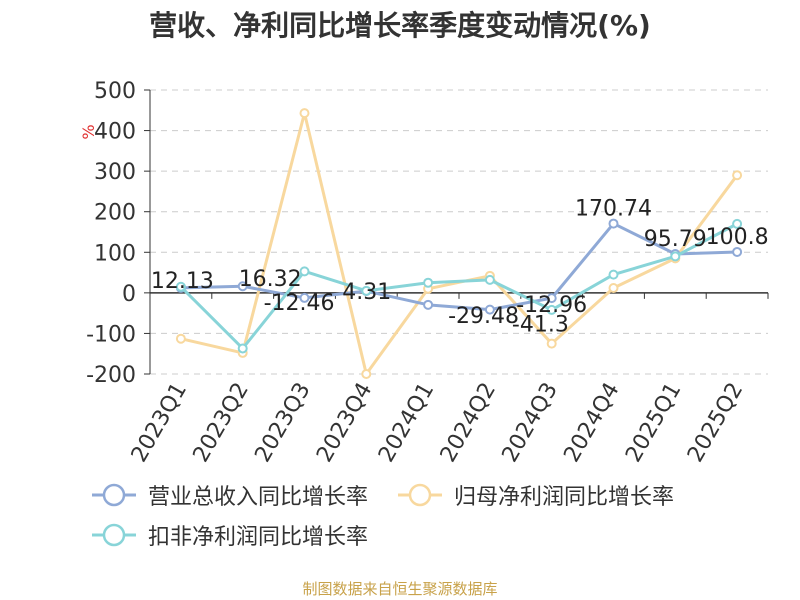 This screenshot has height=600, width=800. What do you see at coordinates (400, 589) in the screenshot?
I see `source-note: 制图数据来自恒生聚源数据库` at bounding box center [400, 589].